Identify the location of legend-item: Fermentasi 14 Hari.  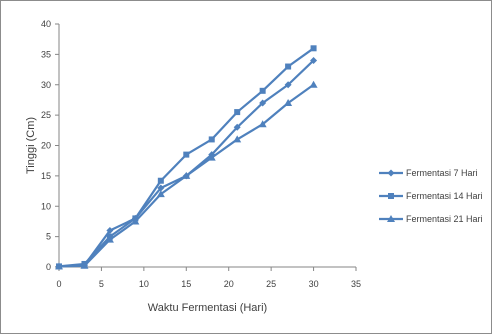
(431, 196).